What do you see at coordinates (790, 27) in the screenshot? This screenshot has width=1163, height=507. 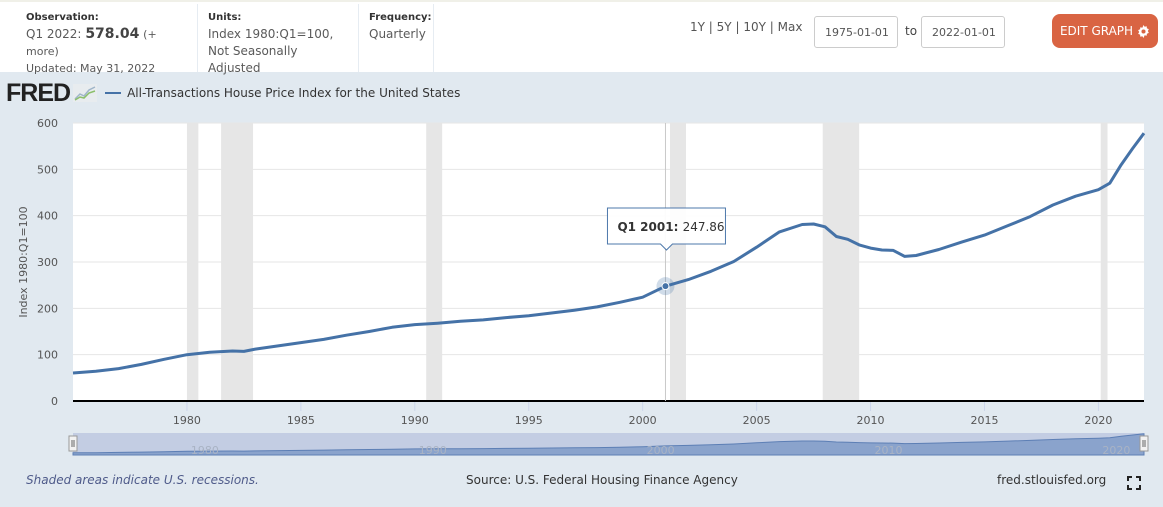 I see `range-max-link: Max` at bounding box center [790, 27].